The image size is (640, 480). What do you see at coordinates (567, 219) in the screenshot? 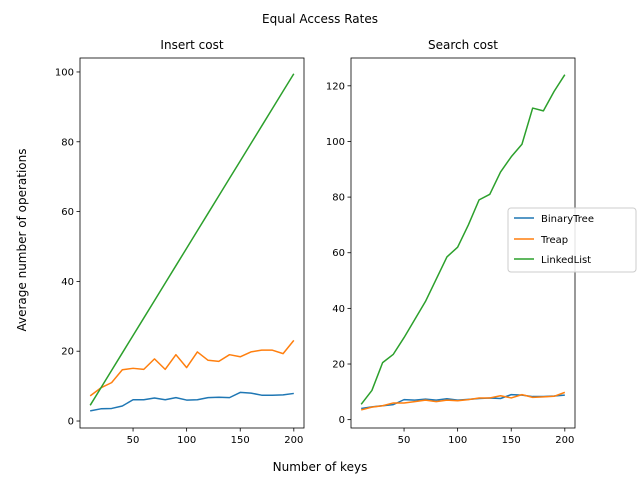
I see `legend-label-binarytree: BinaryTree` at bounding box center [567, 219].